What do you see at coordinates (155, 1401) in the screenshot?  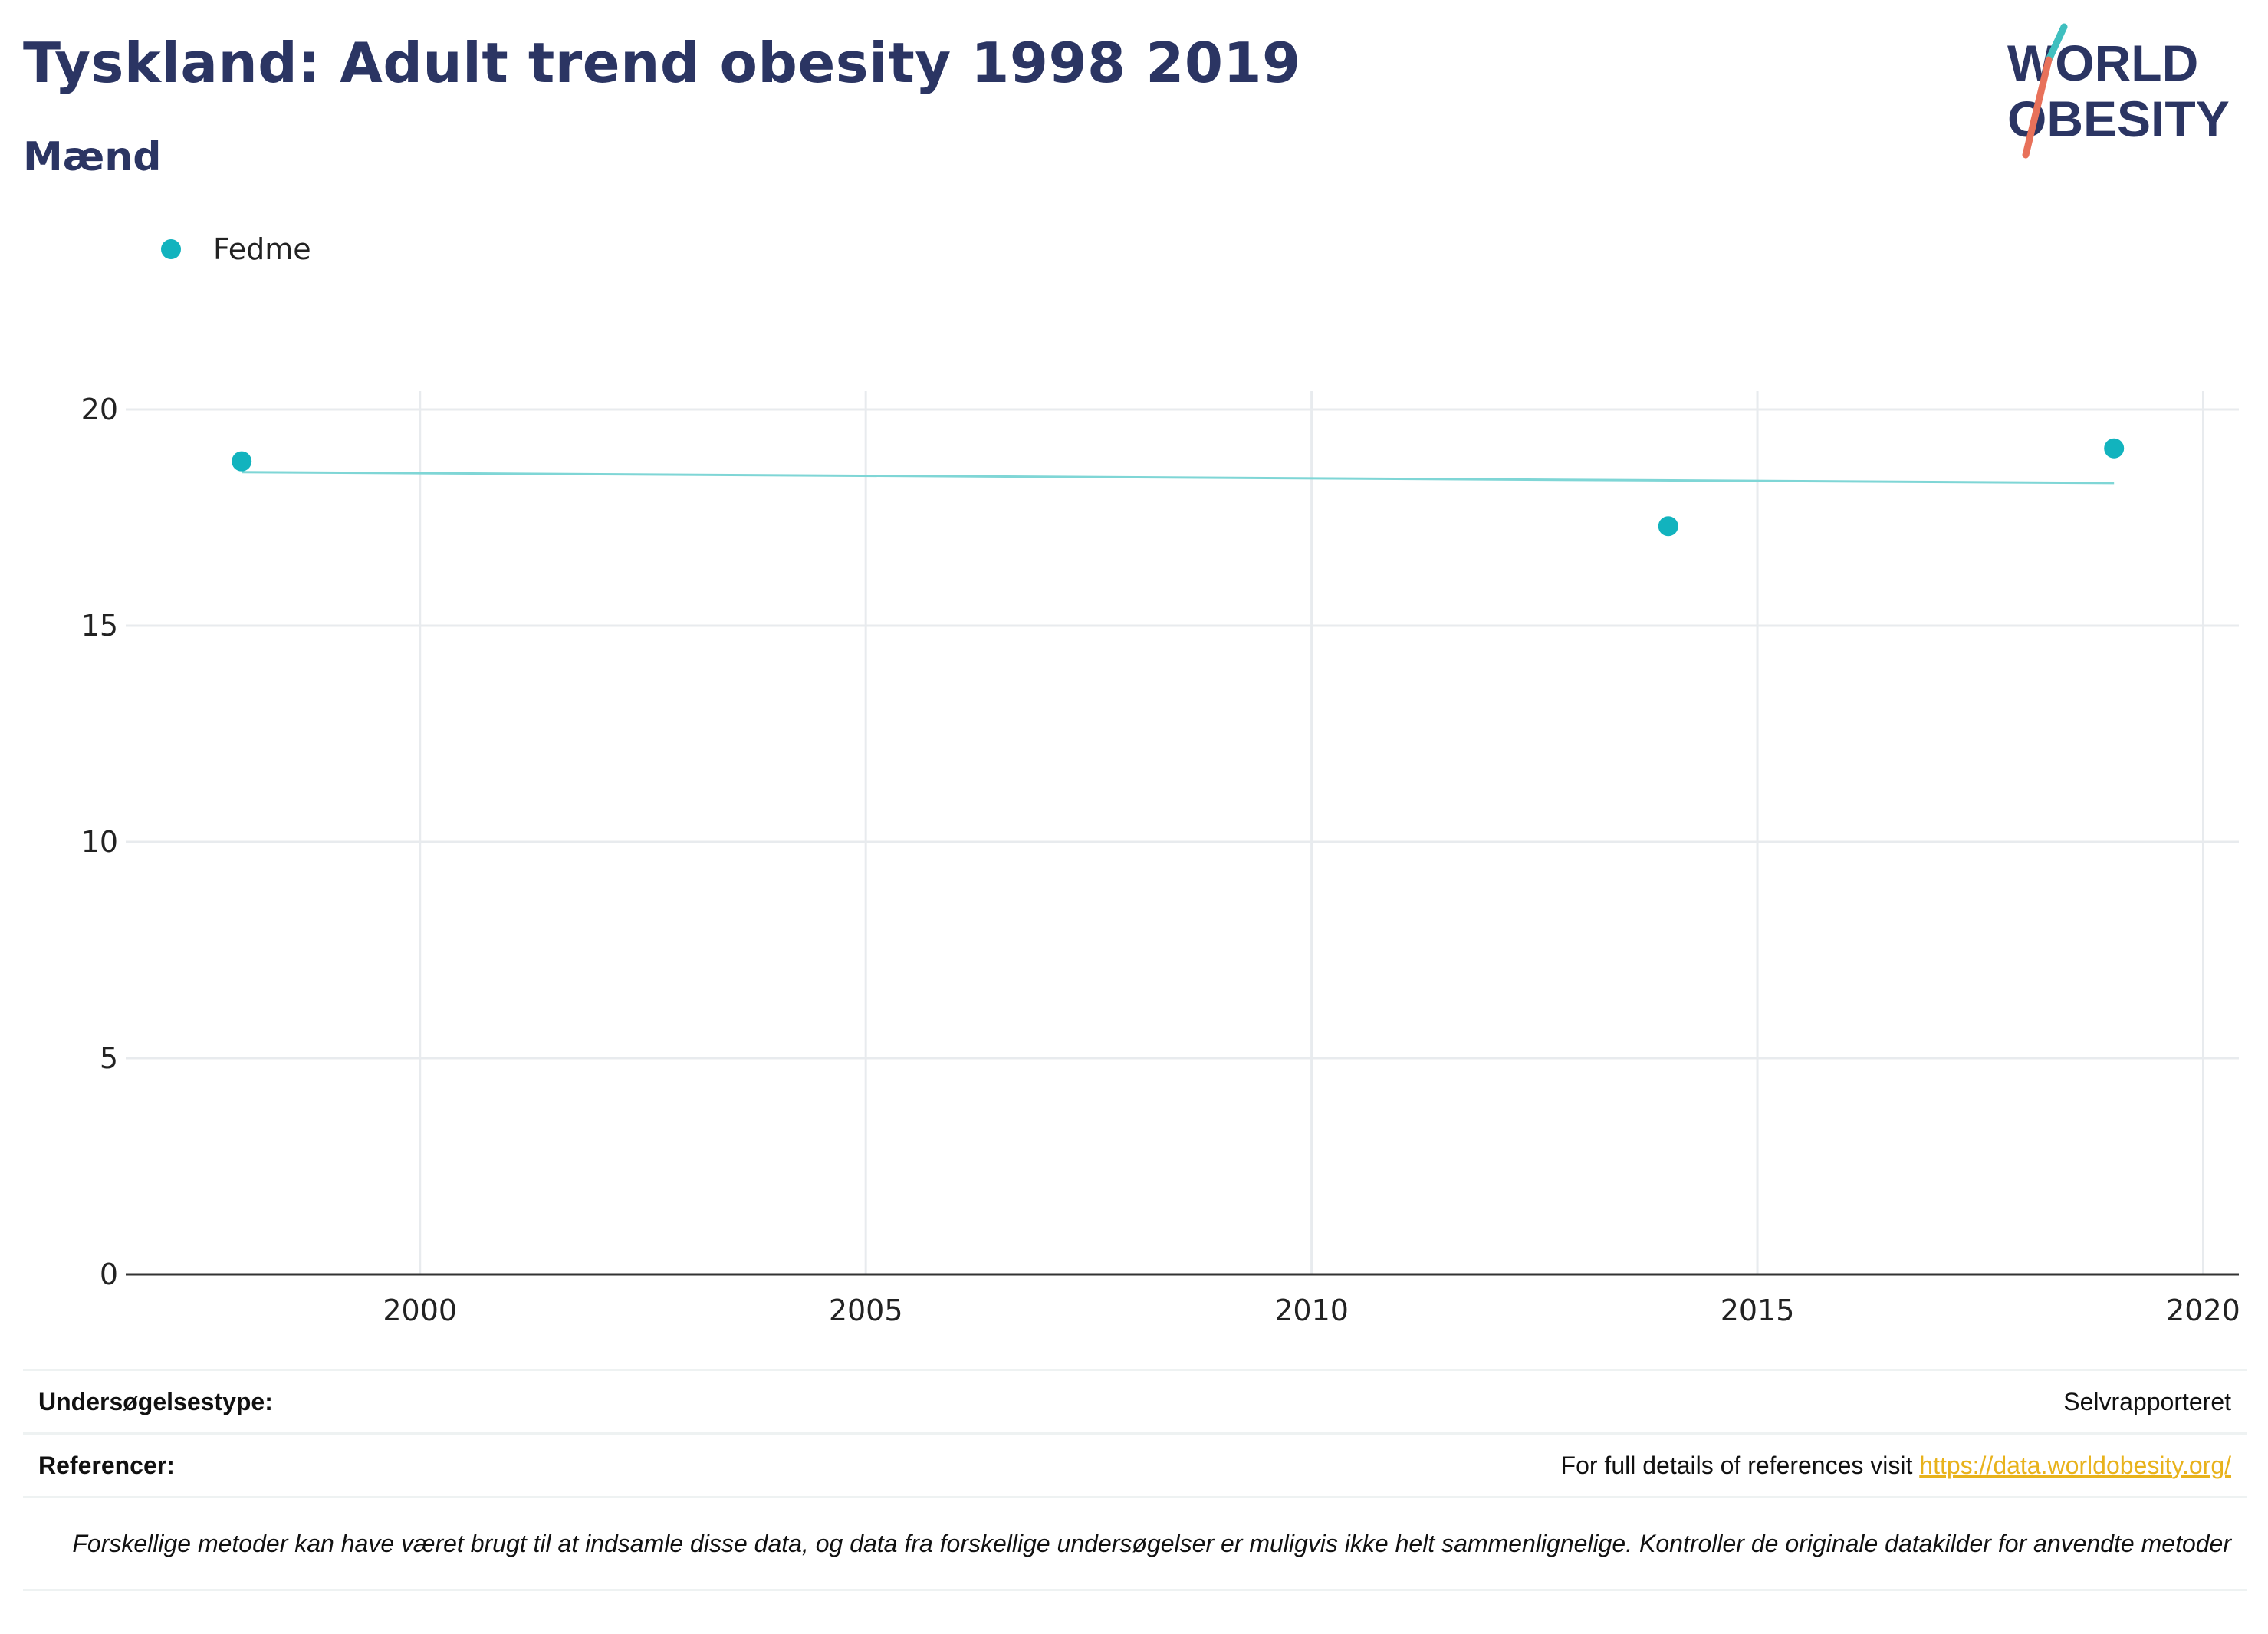 I see `survey-type-label: Undersøgelsestype:` at bounding box center [155, 1401].